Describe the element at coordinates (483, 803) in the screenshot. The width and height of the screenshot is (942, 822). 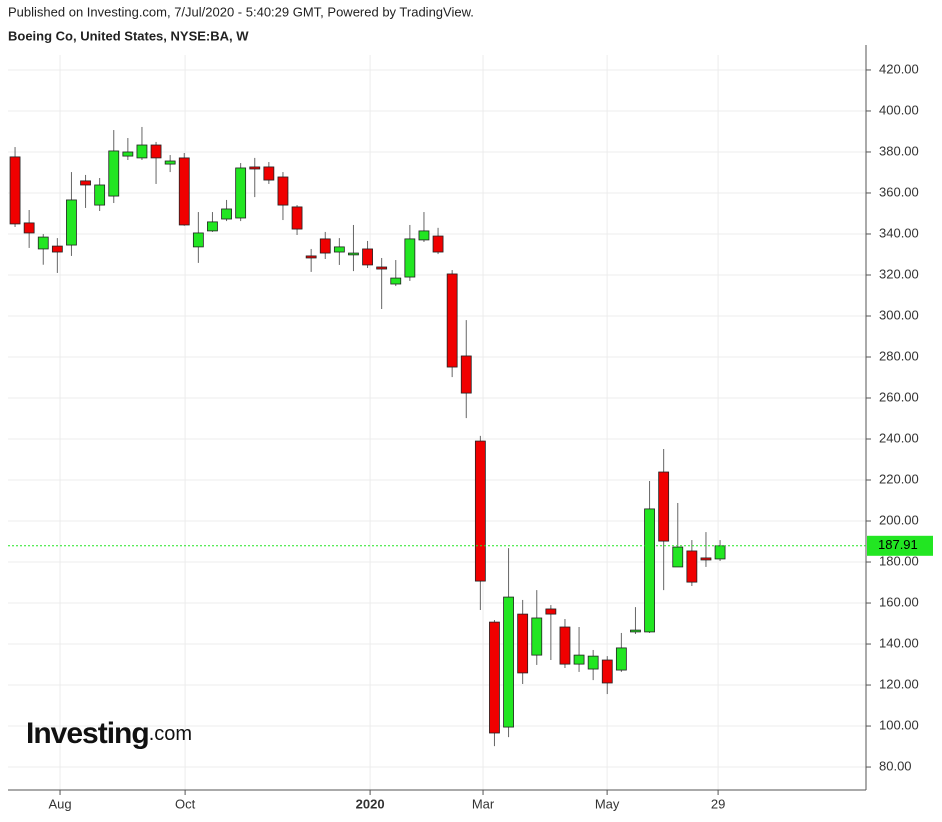
I see `x-tick-label: Mar` at that location.